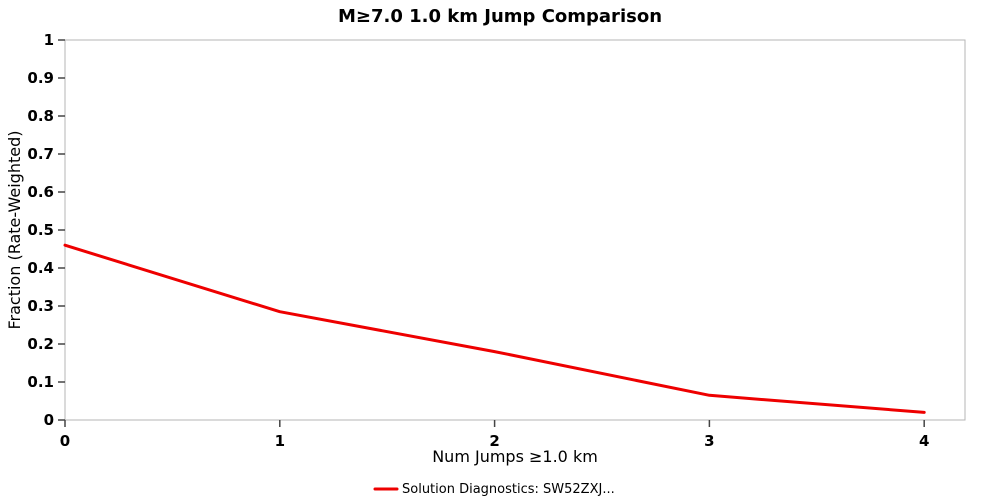 The image size is (1000, 500). Describe the element at coordinates (40, 306) in the screenshot. I see `y-tick-label: 0.3` at that location.